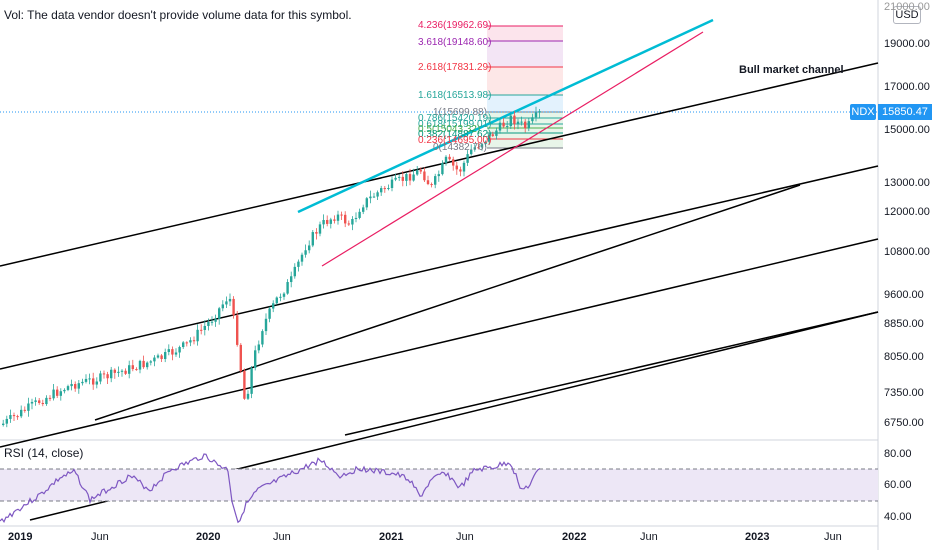 The height and width of the screenshot is (550, 932). What do you see at coordinates (898, 517) in the screenshot?
I see `rsi-axis-label: 40.00` at bounding box center [898, 517].